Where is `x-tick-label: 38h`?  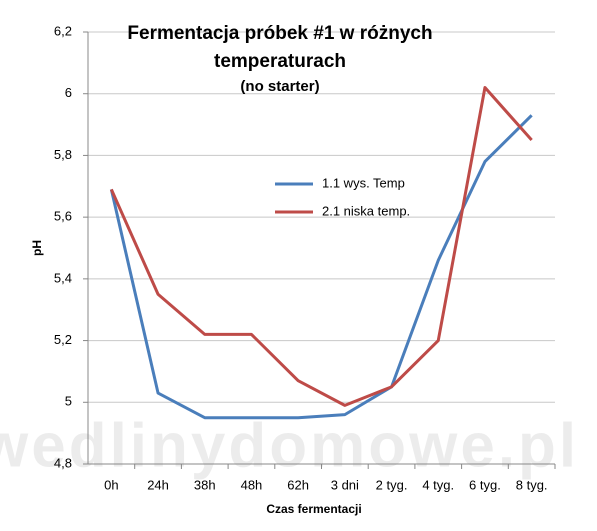 x-tick-label: 38h is located at coordinates (205, 484).